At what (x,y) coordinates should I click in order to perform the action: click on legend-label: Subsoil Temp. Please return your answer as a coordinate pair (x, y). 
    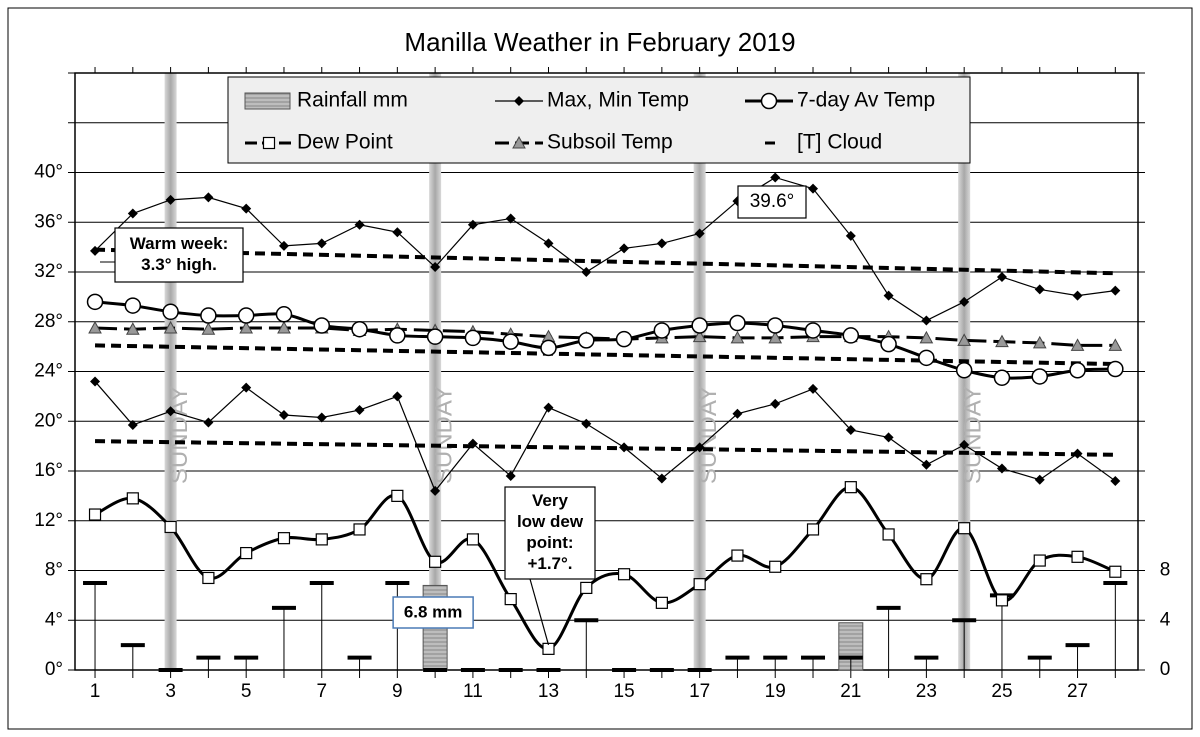
    Looking at the image, I should click on (610, 142).